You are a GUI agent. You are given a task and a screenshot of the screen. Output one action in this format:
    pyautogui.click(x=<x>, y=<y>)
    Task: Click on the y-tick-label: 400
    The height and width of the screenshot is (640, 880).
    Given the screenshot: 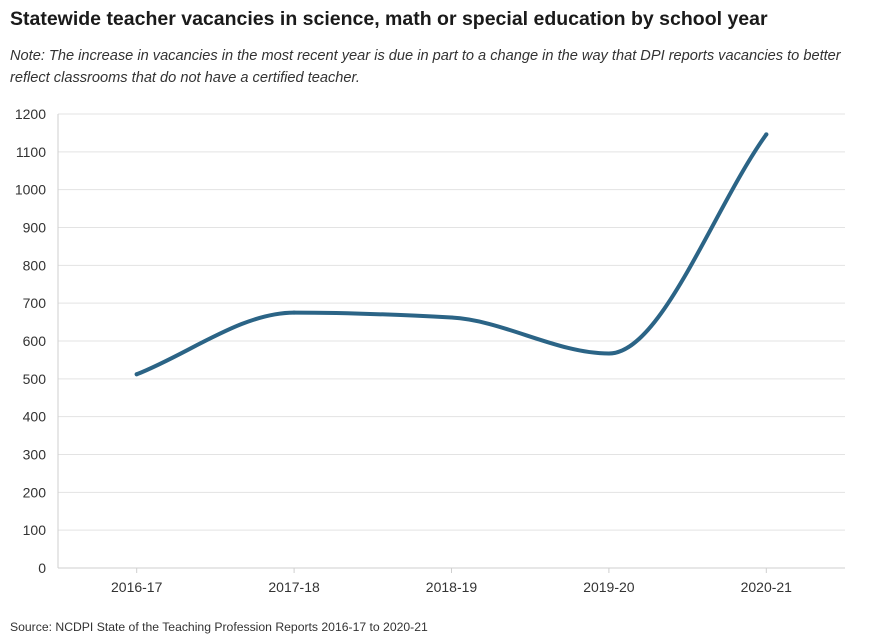 What is the action you would take?
    pyautogui.click(x=35, y=417)
    